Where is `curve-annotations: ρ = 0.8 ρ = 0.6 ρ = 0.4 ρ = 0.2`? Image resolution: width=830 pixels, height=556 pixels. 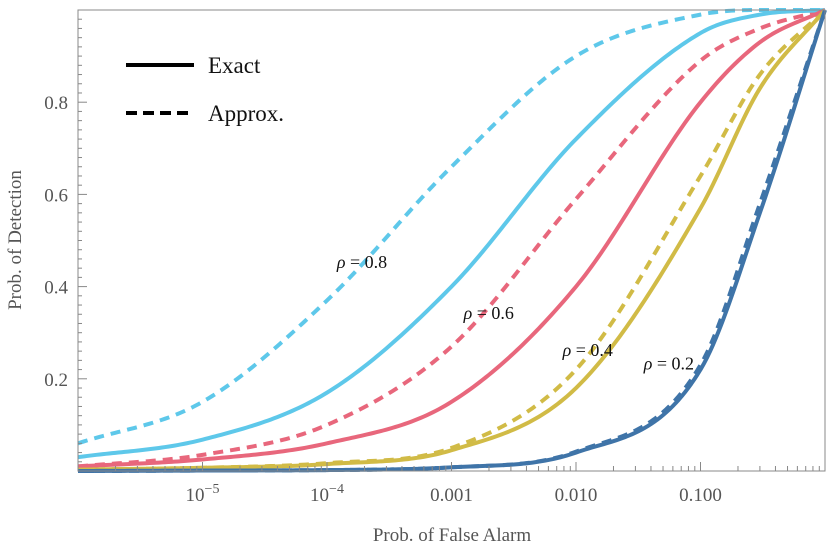 curve-annotations: ρ = 0.8 ρ = 0.6 ρ = 0.4 ρ = 0.2 is located at coordinates (515, 312).